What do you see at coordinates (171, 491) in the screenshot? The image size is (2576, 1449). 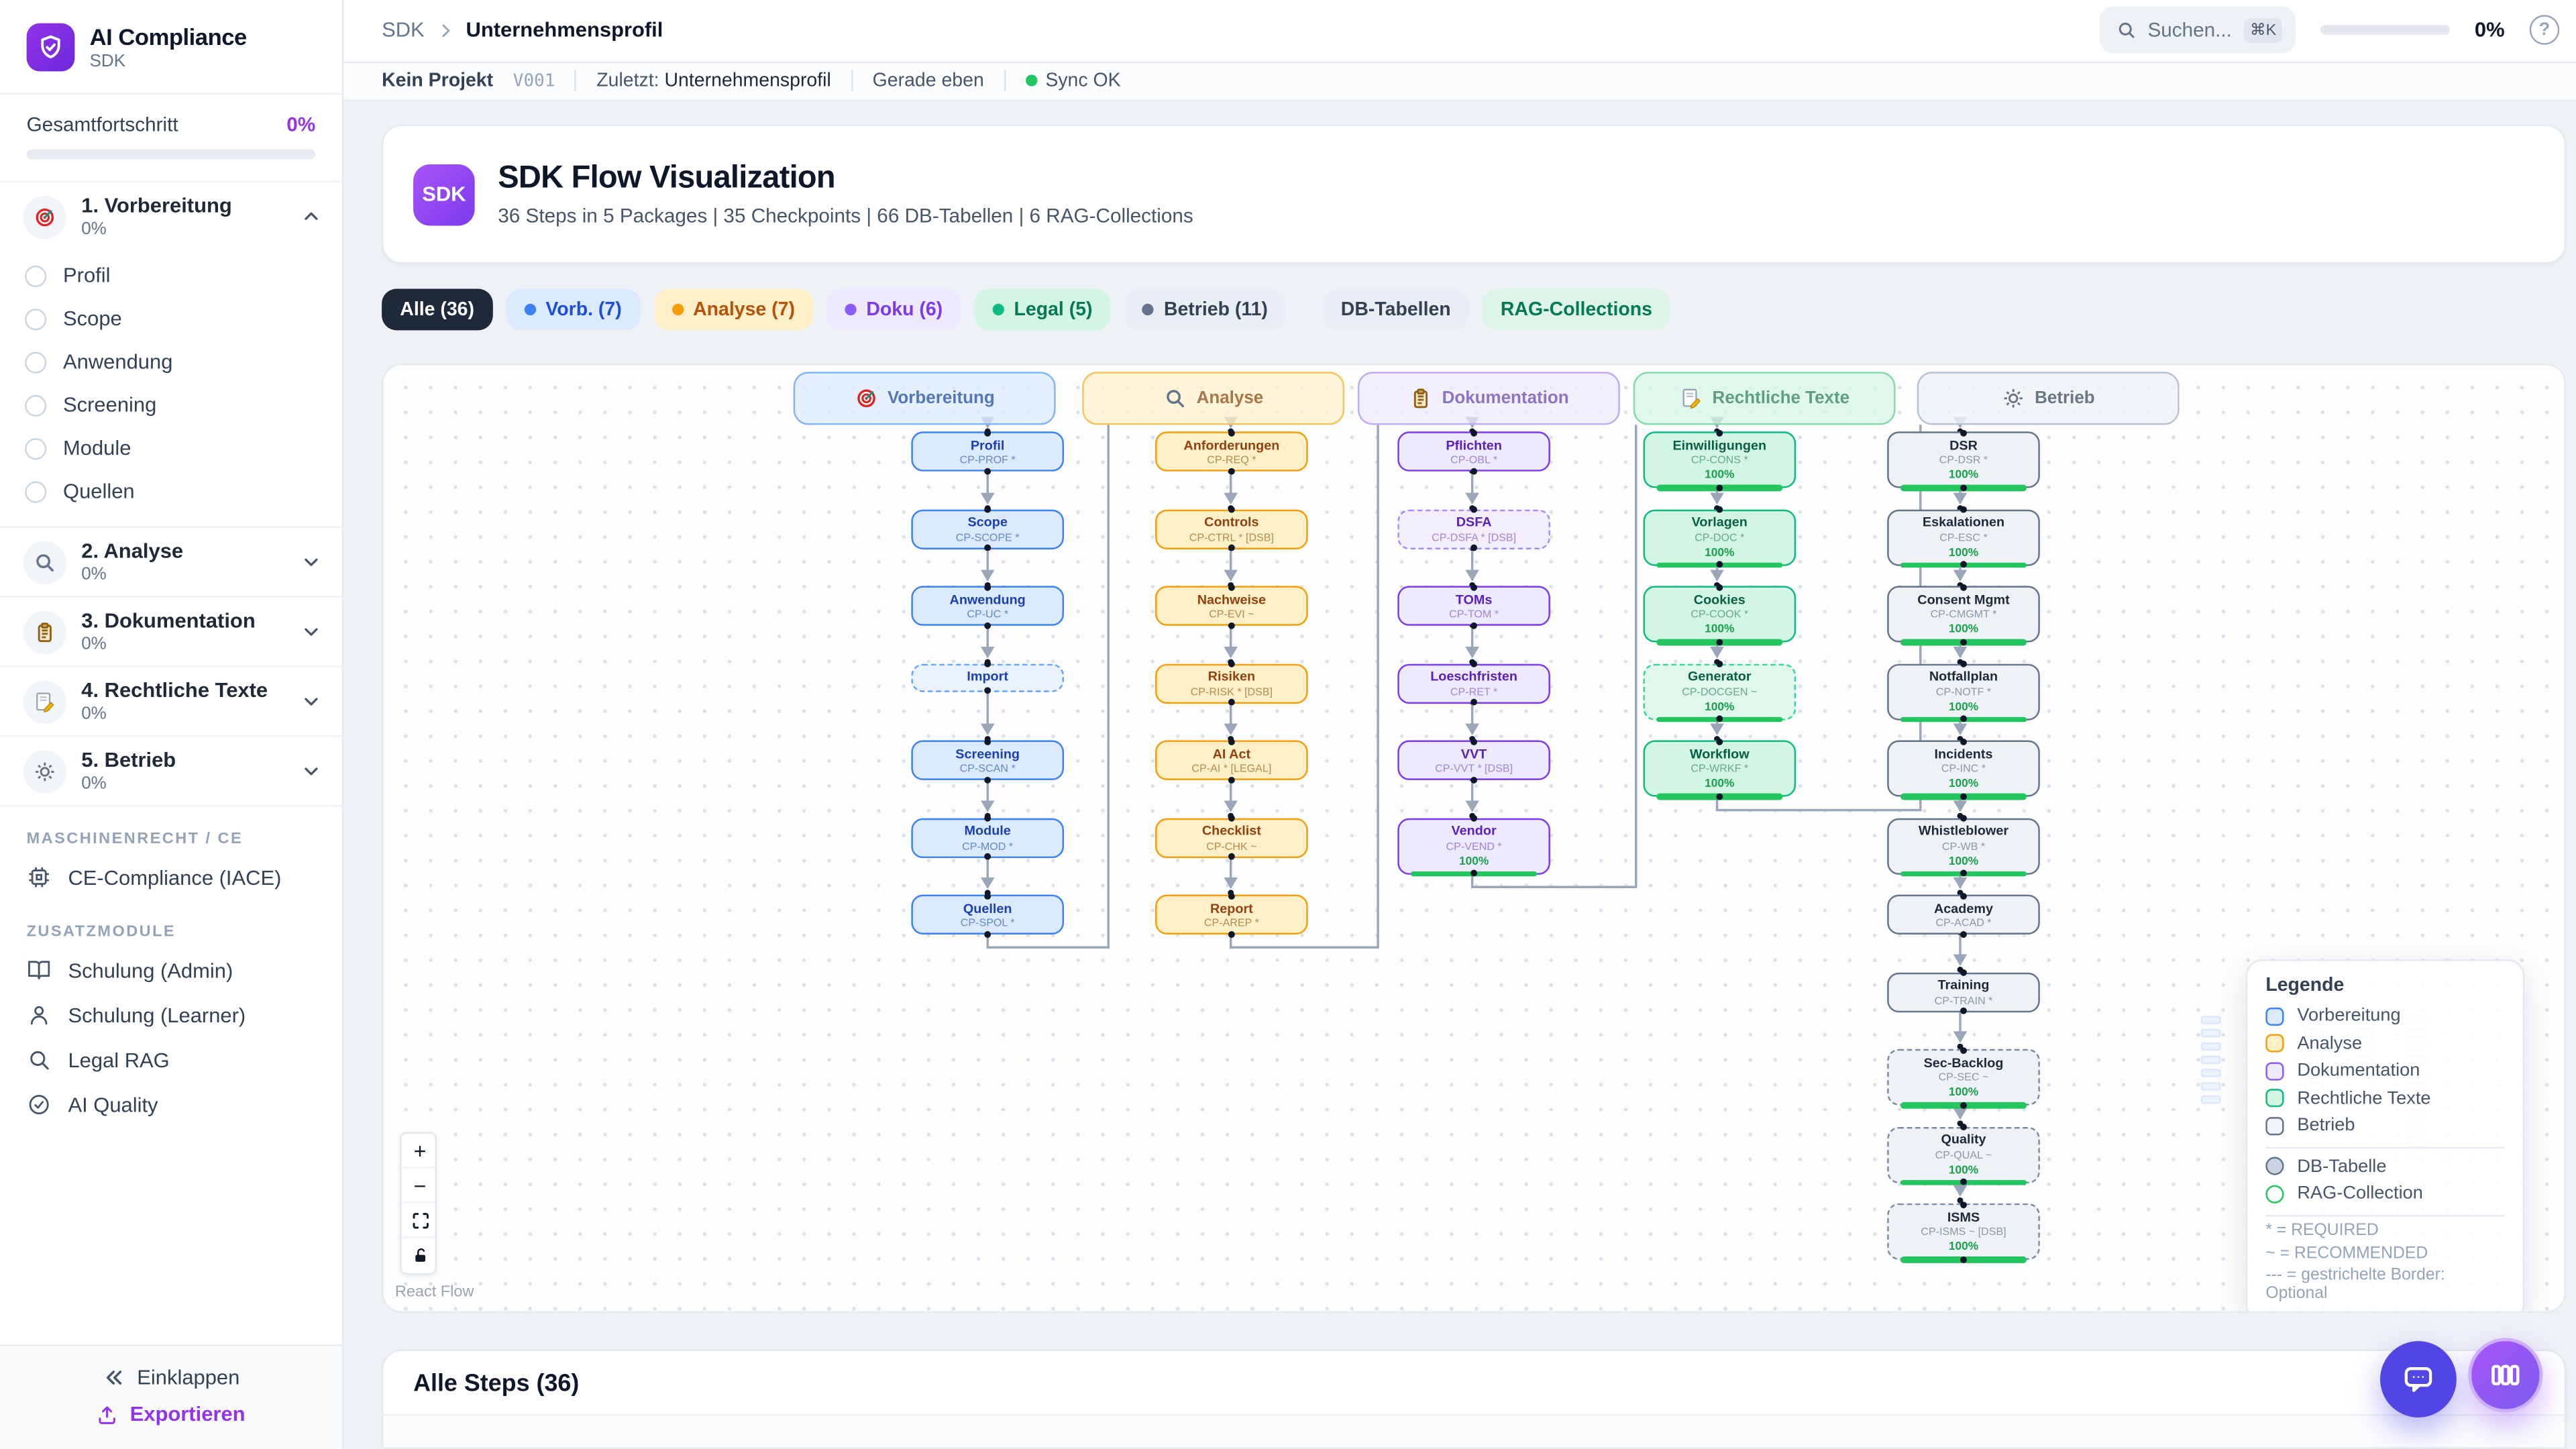 I see `sidebar-item-quellen: Quellen` at bounding box center [171, 491].